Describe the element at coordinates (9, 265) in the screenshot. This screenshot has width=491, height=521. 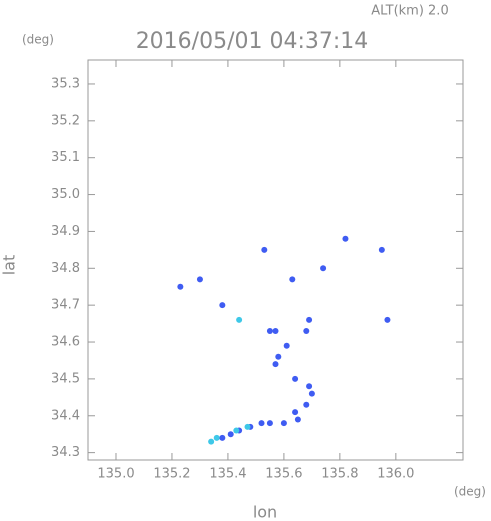
I see `y-axis-label: lat` at that location.